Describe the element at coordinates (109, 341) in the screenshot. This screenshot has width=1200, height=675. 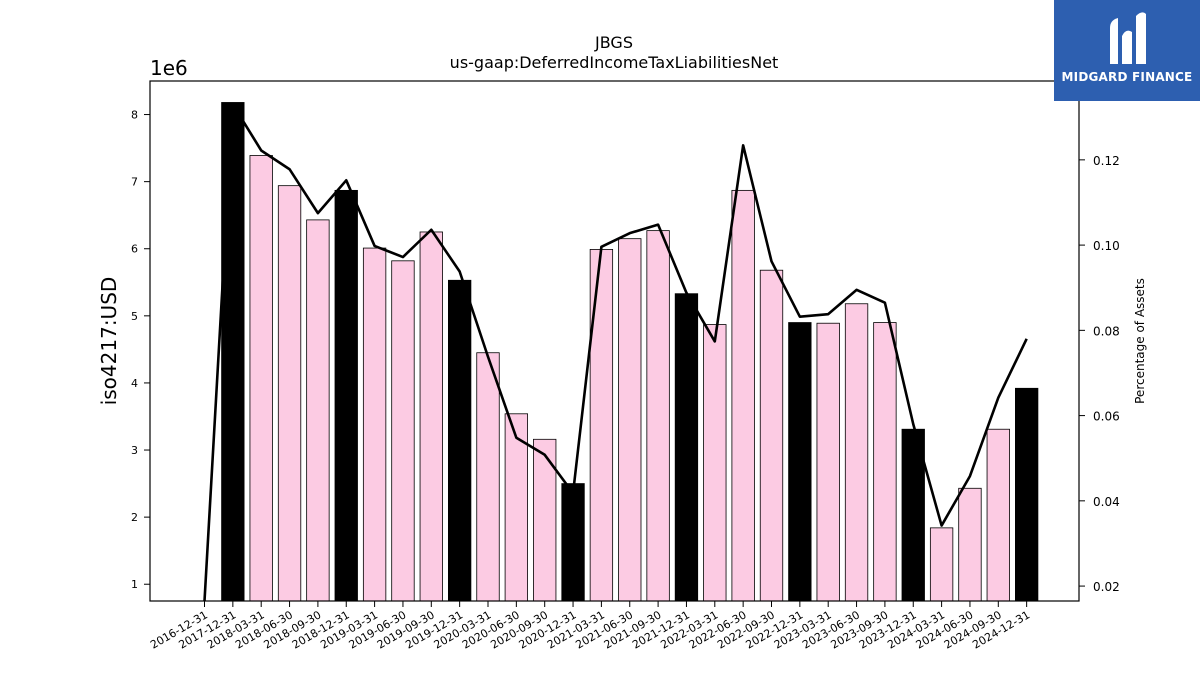
I see `y-axis-label: iso4217:USD` at that location.